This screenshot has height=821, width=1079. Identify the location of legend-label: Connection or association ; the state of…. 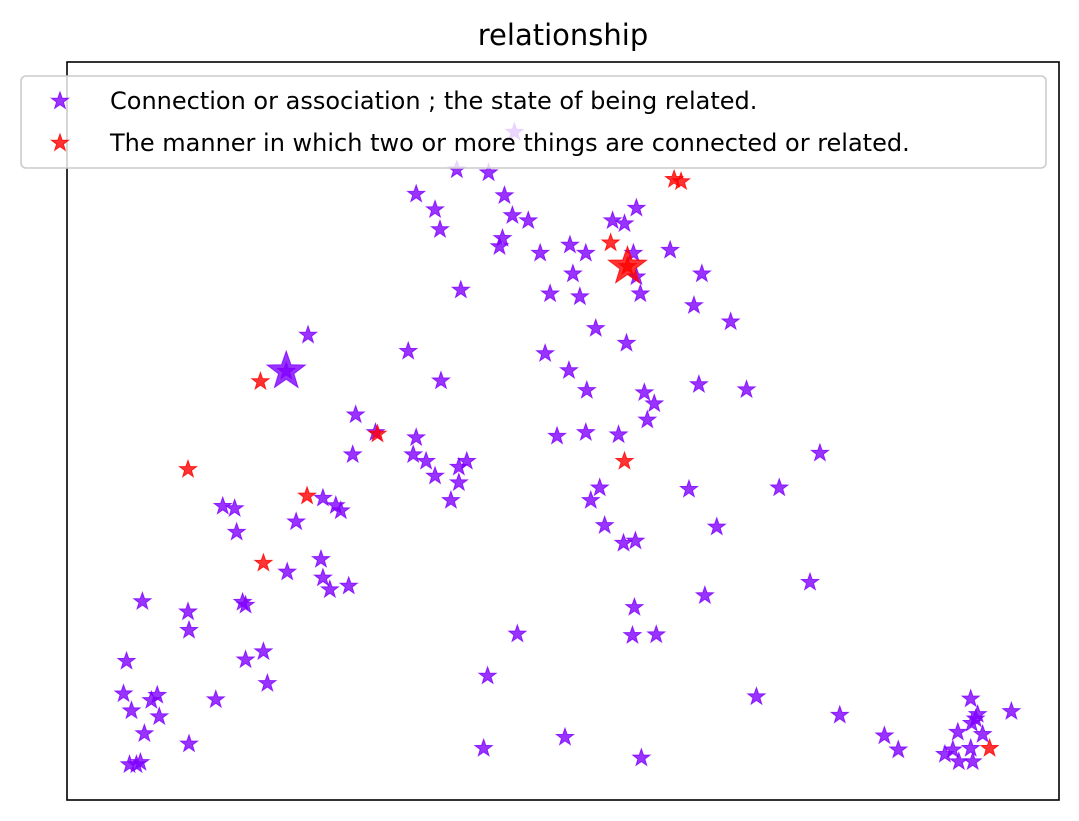
(433, 101).